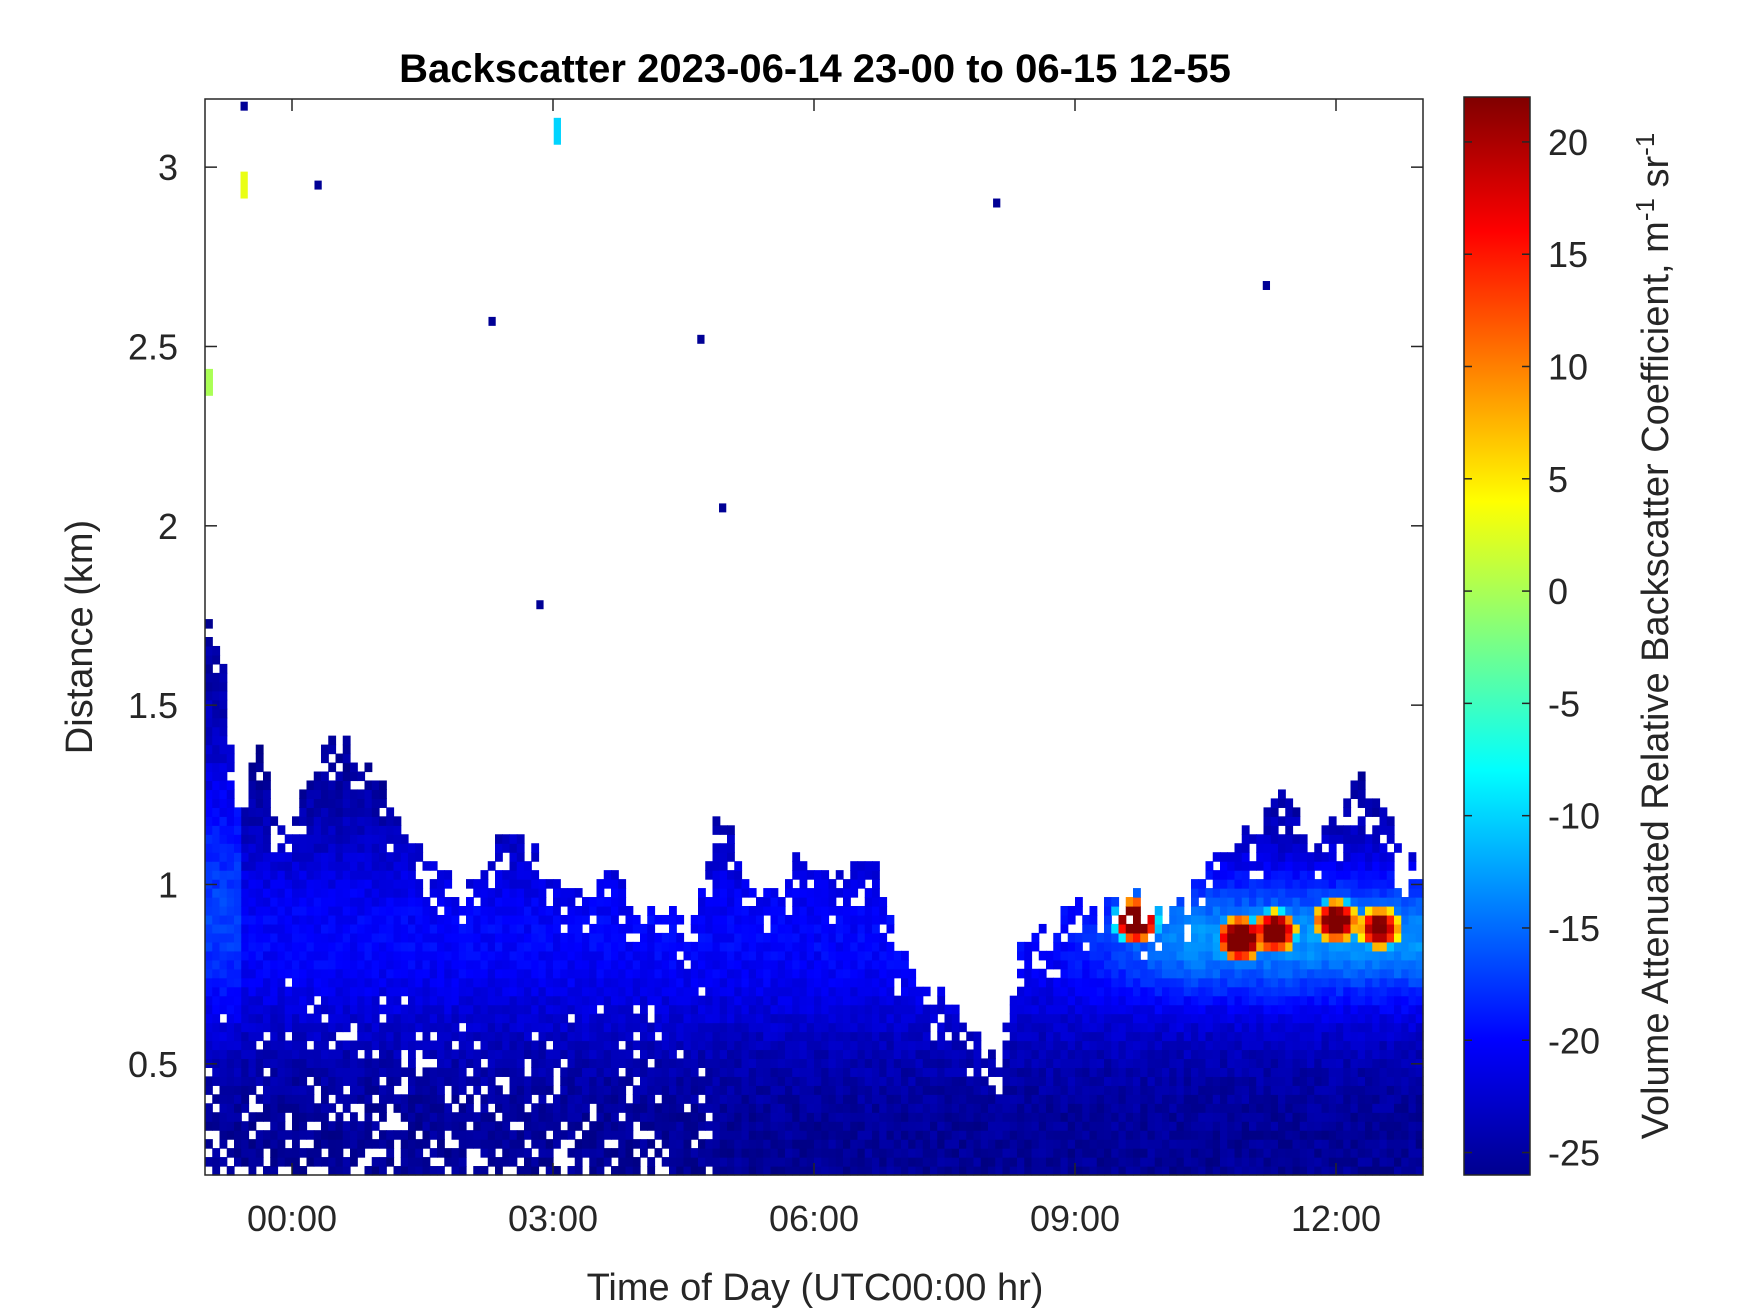 This screenshot has height=1313, width=1750. Describe the element at coordinates (1574, 1040) in the screenshot. I see `colorbar-tick-label: -20` at that location.